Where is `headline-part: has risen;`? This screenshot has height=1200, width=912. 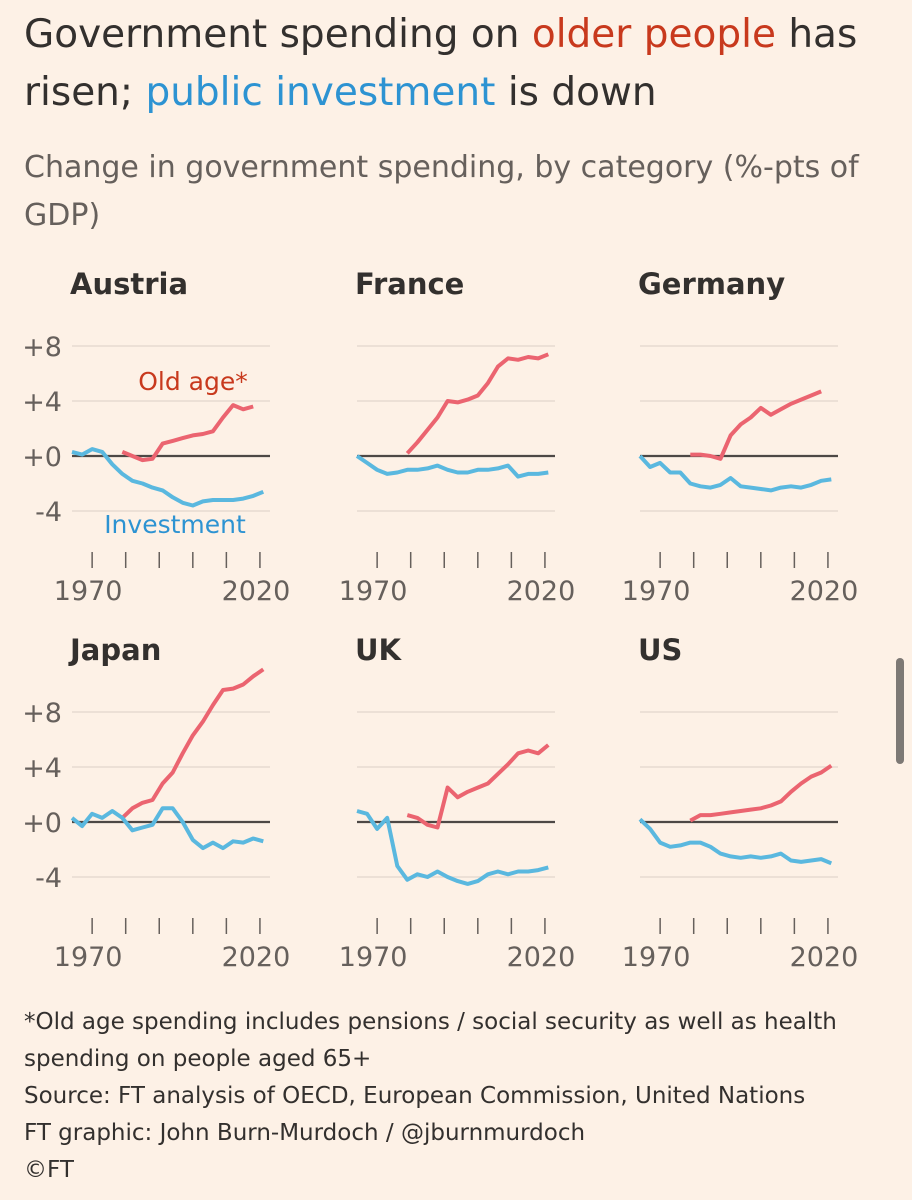 headline-part: has risen; is located at coordinates (441, 63).